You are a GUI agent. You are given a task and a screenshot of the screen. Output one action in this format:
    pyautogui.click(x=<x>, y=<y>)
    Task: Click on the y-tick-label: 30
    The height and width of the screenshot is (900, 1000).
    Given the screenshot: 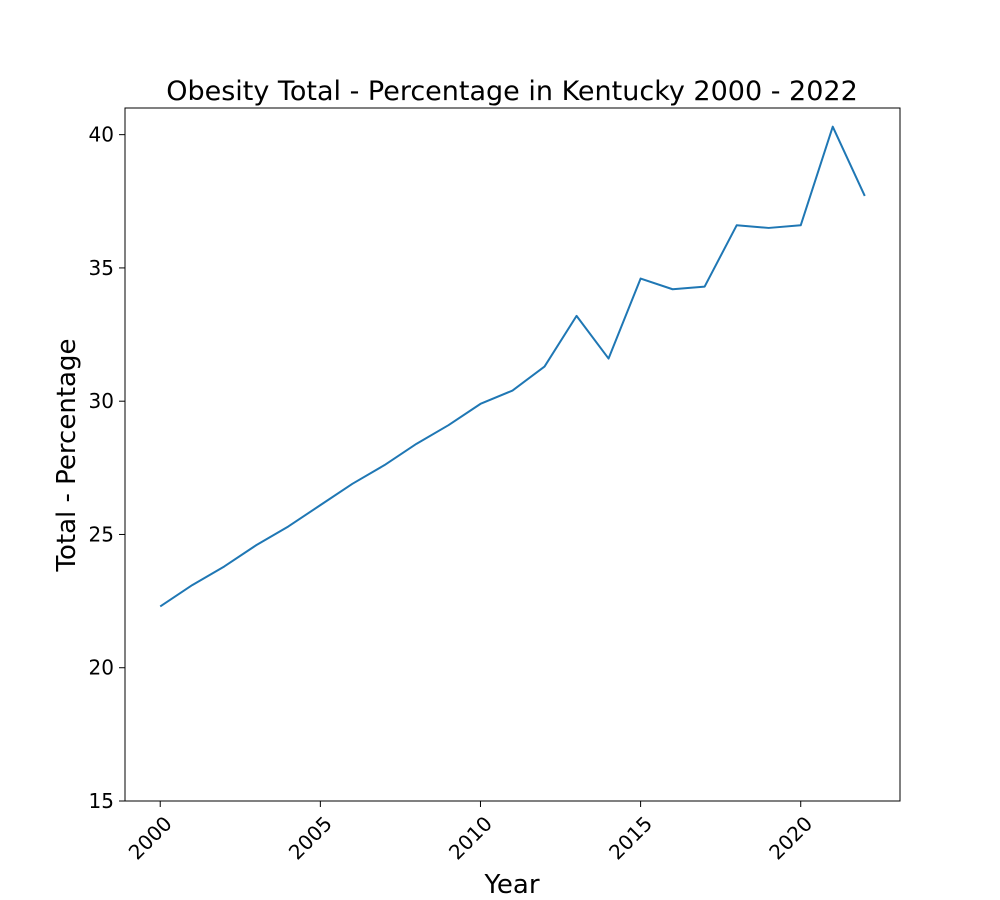 What is the action you would take?
    pyautogui.click(x=101, y=401)
    